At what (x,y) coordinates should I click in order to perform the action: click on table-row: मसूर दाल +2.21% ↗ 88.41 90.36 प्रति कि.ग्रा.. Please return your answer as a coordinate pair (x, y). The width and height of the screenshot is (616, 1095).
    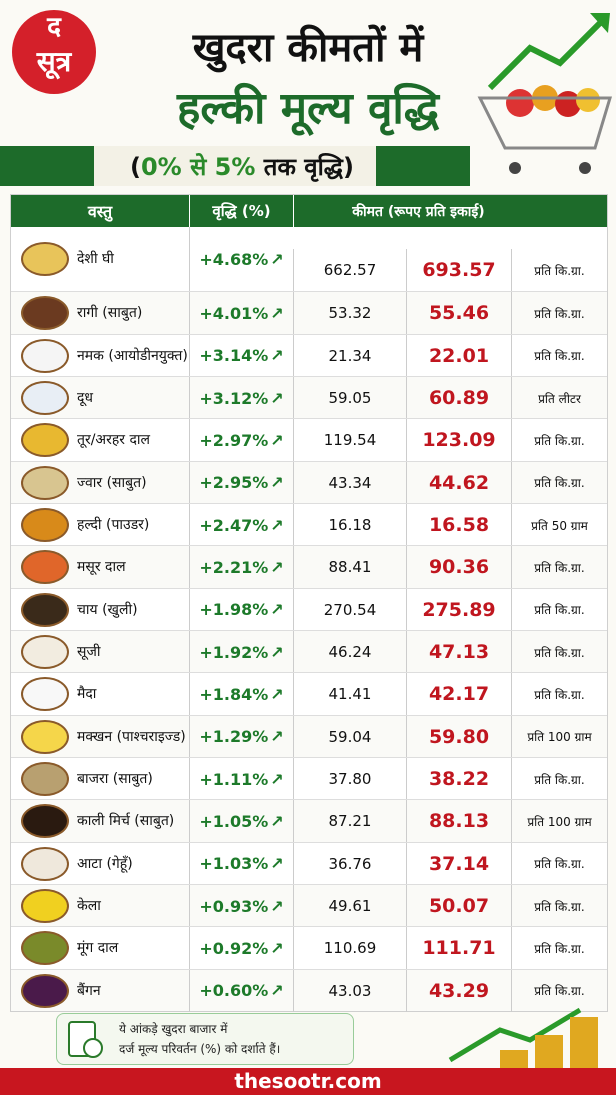
    Looking at the image, I should click on (309, 567).